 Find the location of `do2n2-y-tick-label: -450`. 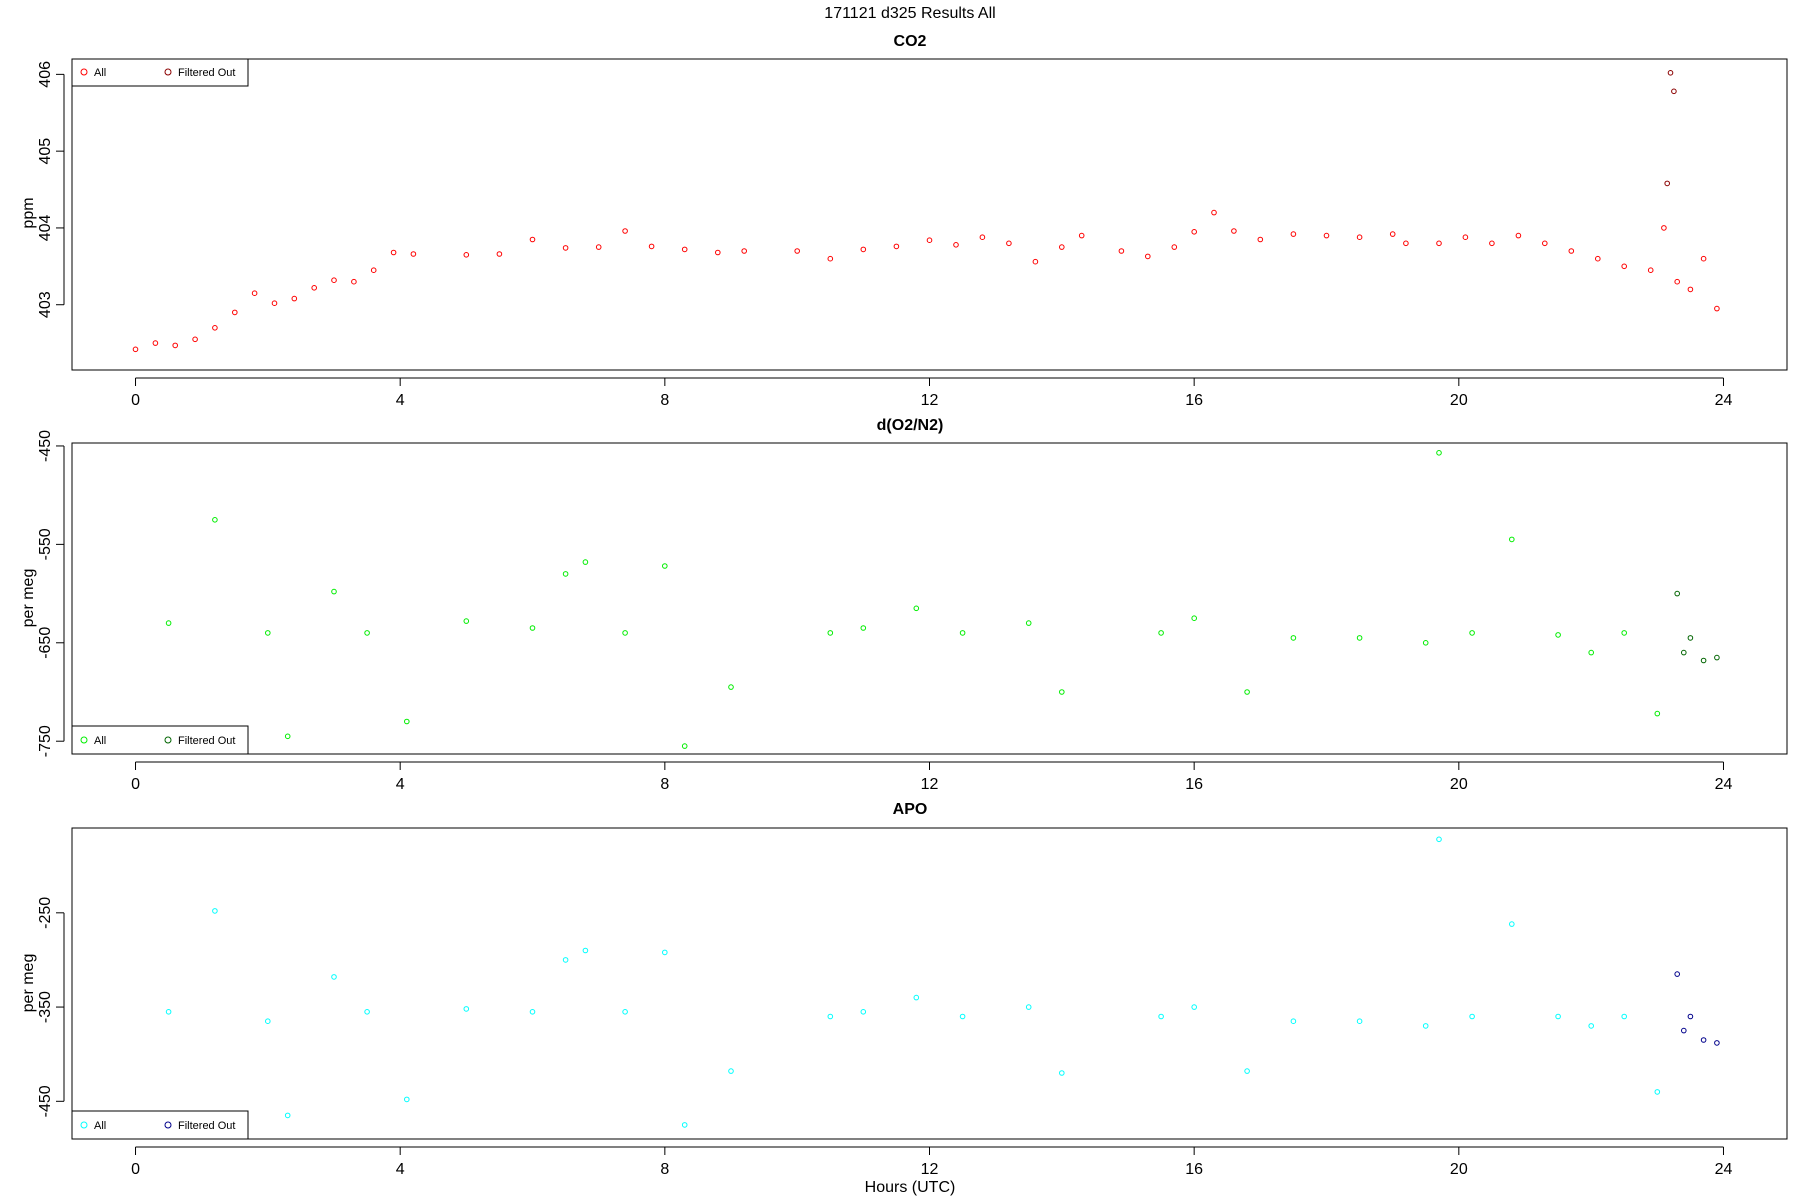

do2n2-y-tick-label: -450 is located at coordinates (45, 446).